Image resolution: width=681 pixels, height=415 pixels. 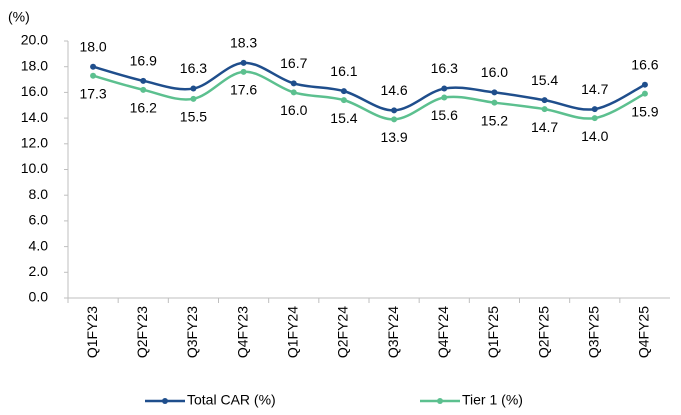 What do you see at coordinates (443, 332) in the screenshot?
I see `x-tick-label: Q4FY24` at bounding box center [443, 332].